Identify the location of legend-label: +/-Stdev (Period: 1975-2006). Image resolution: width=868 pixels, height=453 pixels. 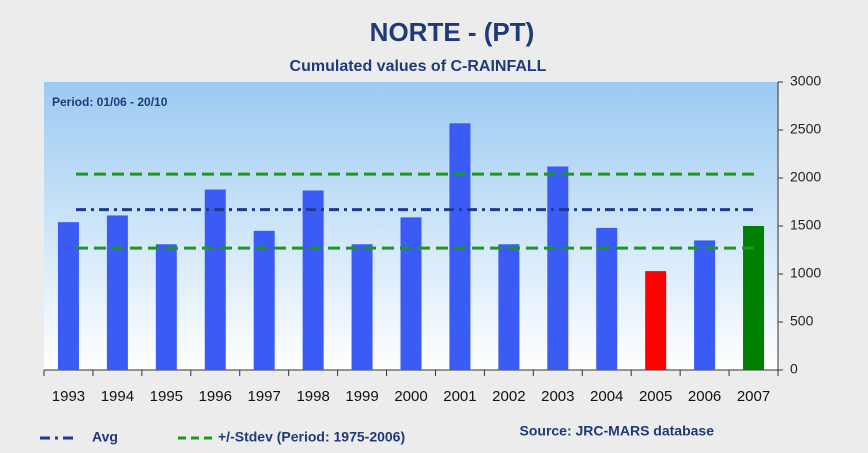
(311, 437).